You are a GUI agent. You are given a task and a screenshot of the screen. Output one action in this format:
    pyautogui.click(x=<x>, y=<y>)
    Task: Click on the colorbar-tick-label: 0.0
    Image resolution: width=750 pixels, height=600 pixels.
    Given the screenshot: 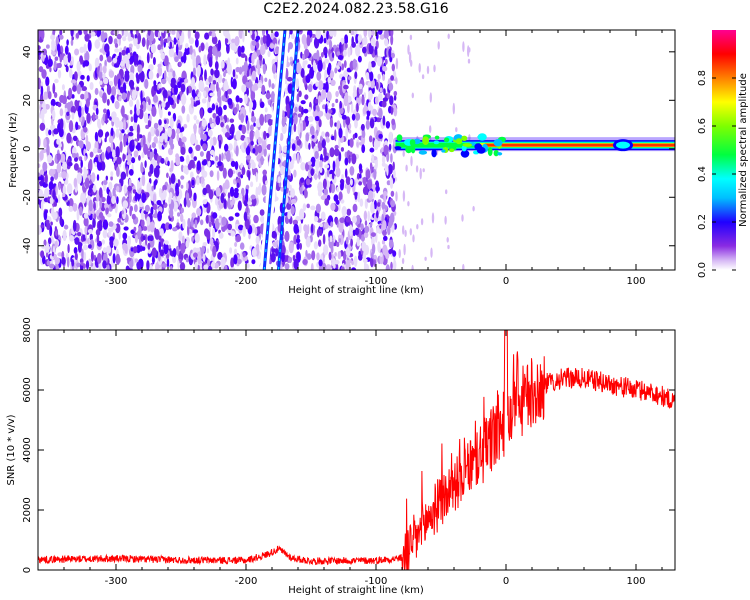 What is the action you would take?
    pyautogui.click(x=702, y=270)
    